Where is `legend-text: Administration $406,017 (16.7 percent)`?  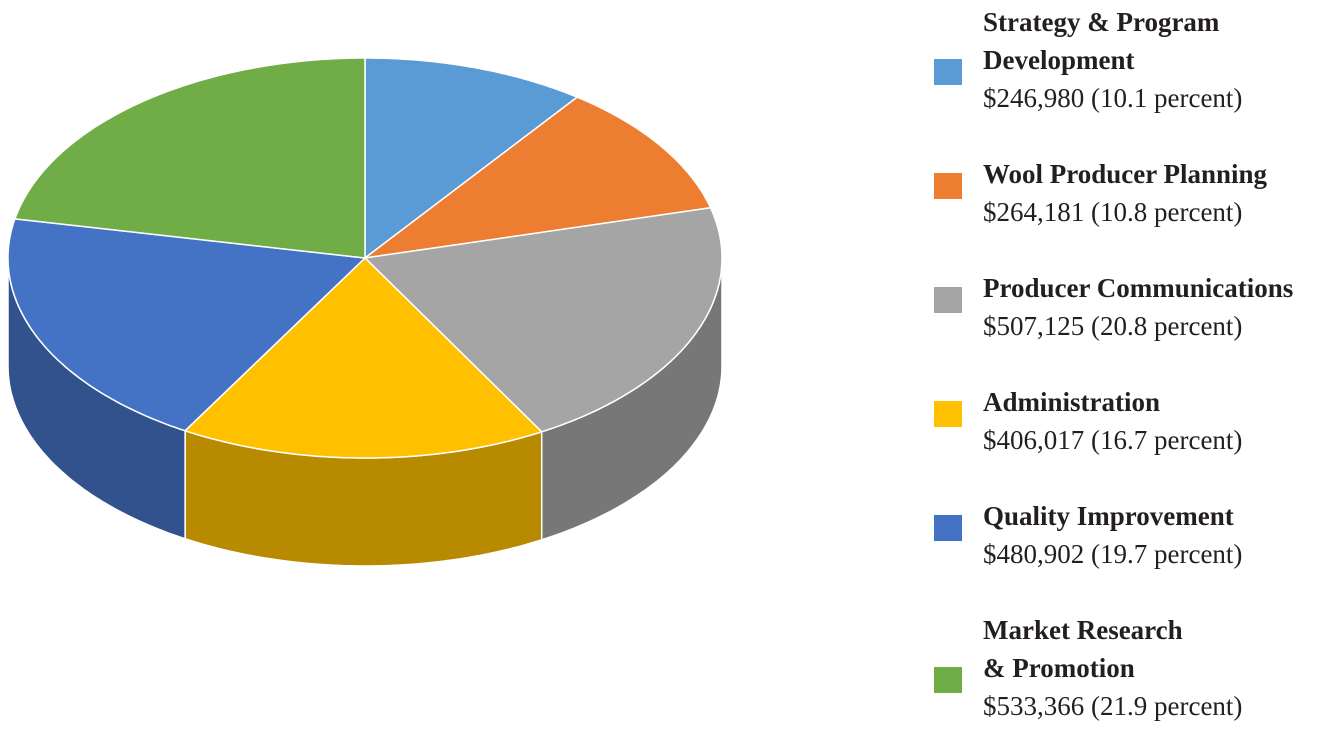 legend-text: Administration $406,017 (16.7 percent) is located at coordinates (1112, 421).